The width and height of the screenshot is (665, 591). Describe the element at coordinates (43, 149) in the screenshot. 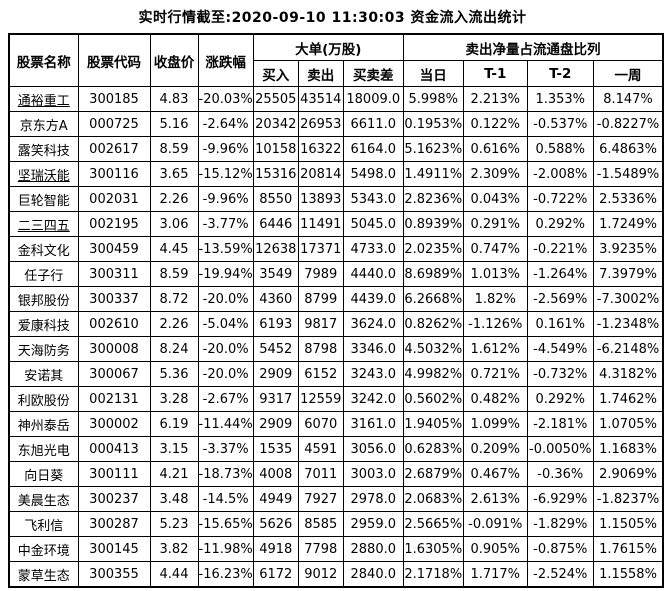

I see `stock-name-link: 露笑科技` at that location.